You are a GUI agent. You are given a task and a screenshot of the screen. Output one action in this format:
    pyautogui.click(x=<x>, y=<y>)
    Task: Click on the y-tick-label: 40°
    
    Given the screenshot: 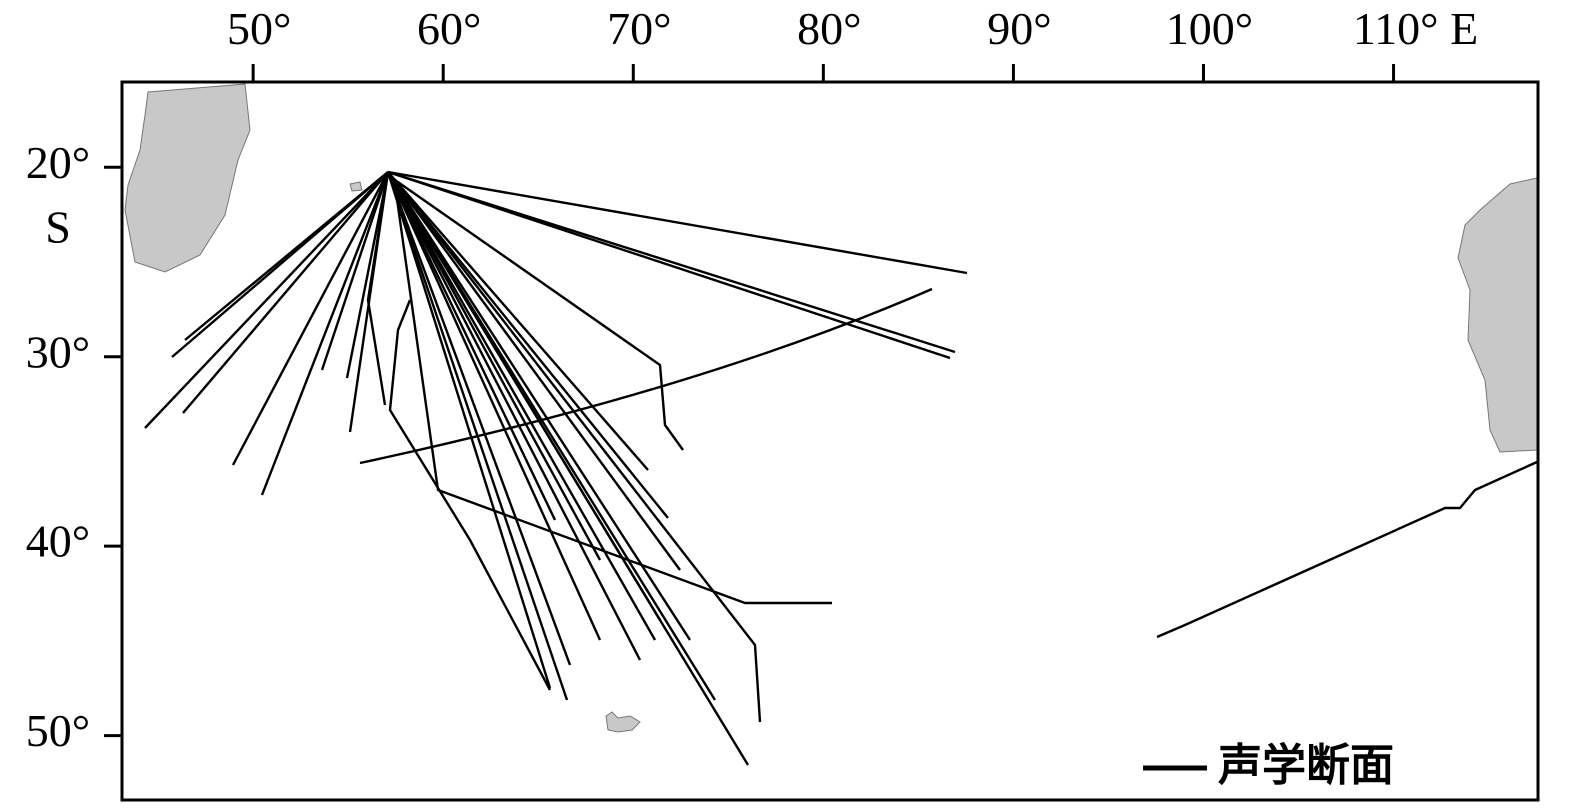 What is the action you would take?
    pyautogui.click(x=58, y=541)
    